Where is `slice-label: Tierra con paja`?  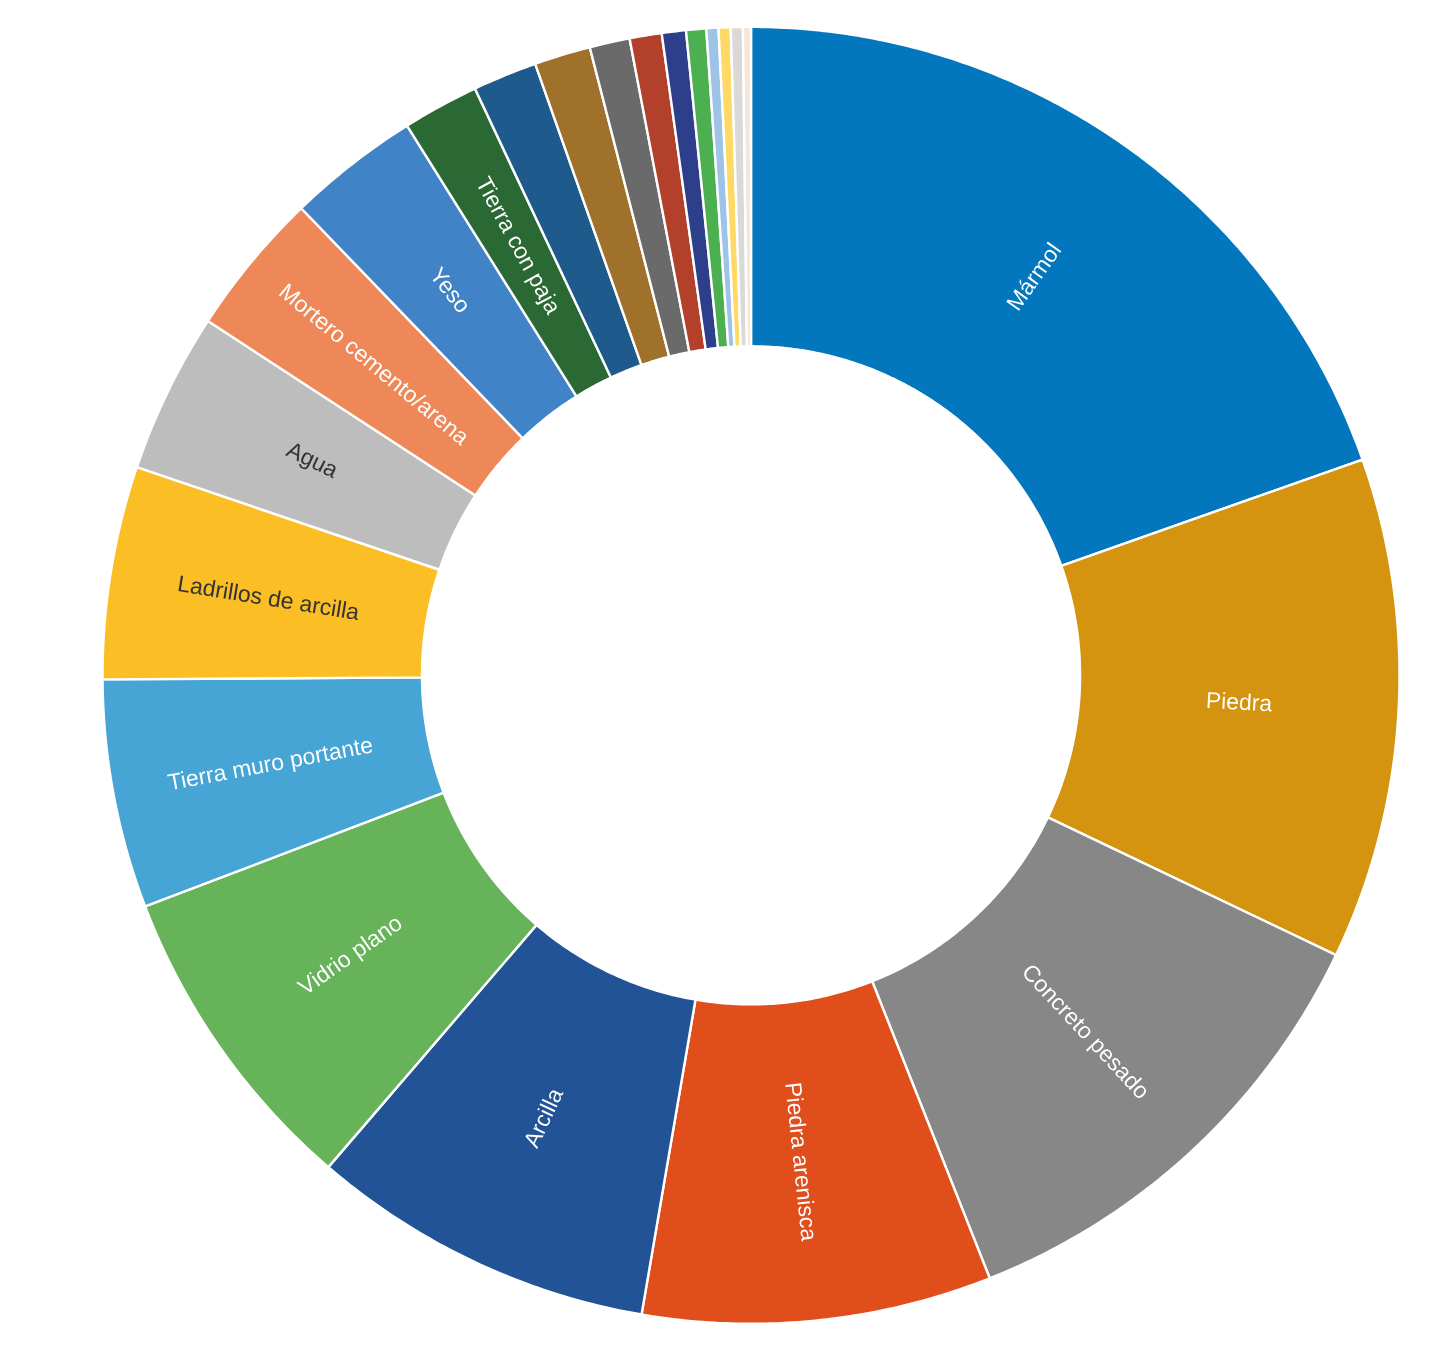 slice-label: Tierra con paja is located at coordinates (517, 246).